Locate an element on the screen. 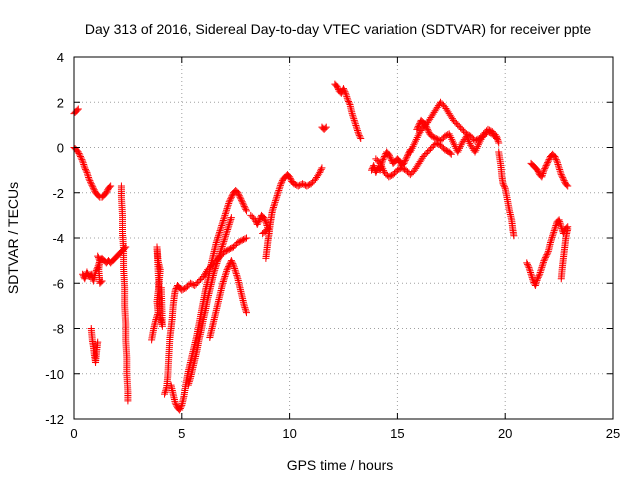 Image resolution: width=640 pixels, height=480 pixels. y-tick-label: -2 is located at coordinates (58, 193).